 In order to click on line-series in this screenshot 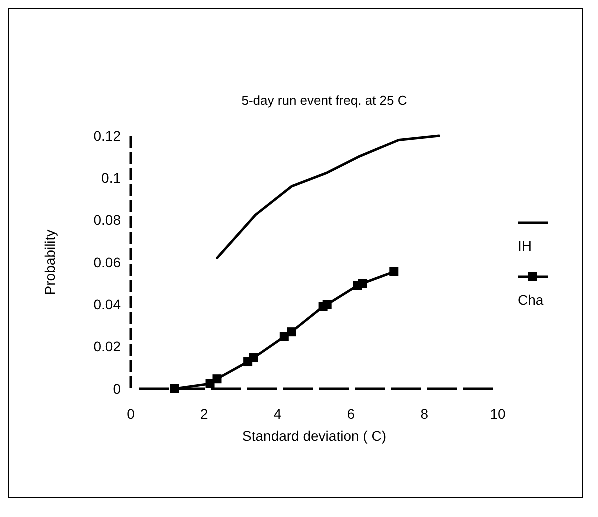, I will do `click(328, 197)`.